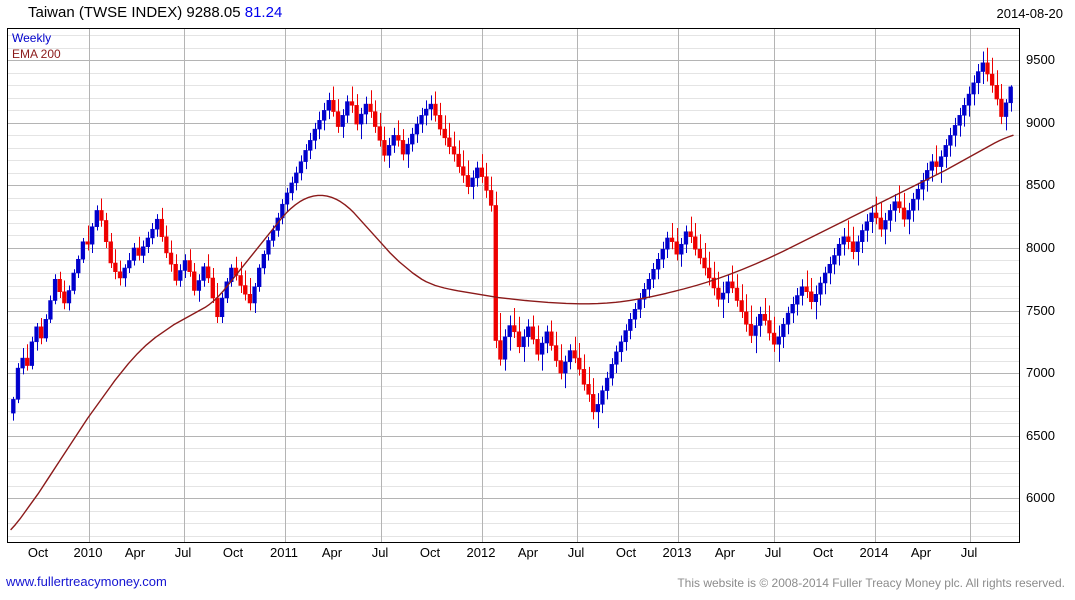 The width and height of the screenshot is (1075, 600). I want to click on y-tick-label: 8000, so click(1040, 247).